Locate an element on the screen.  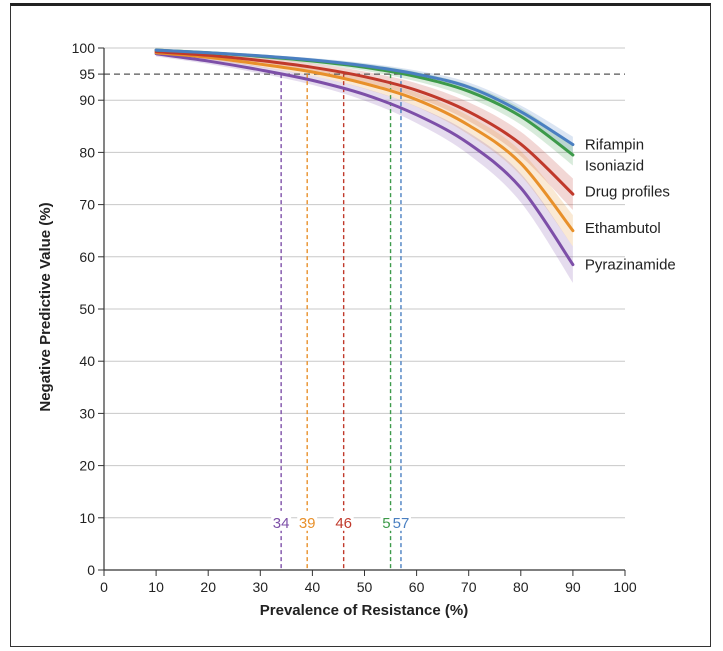
x-tick-label: 0 is located at coordinates (104, 587).